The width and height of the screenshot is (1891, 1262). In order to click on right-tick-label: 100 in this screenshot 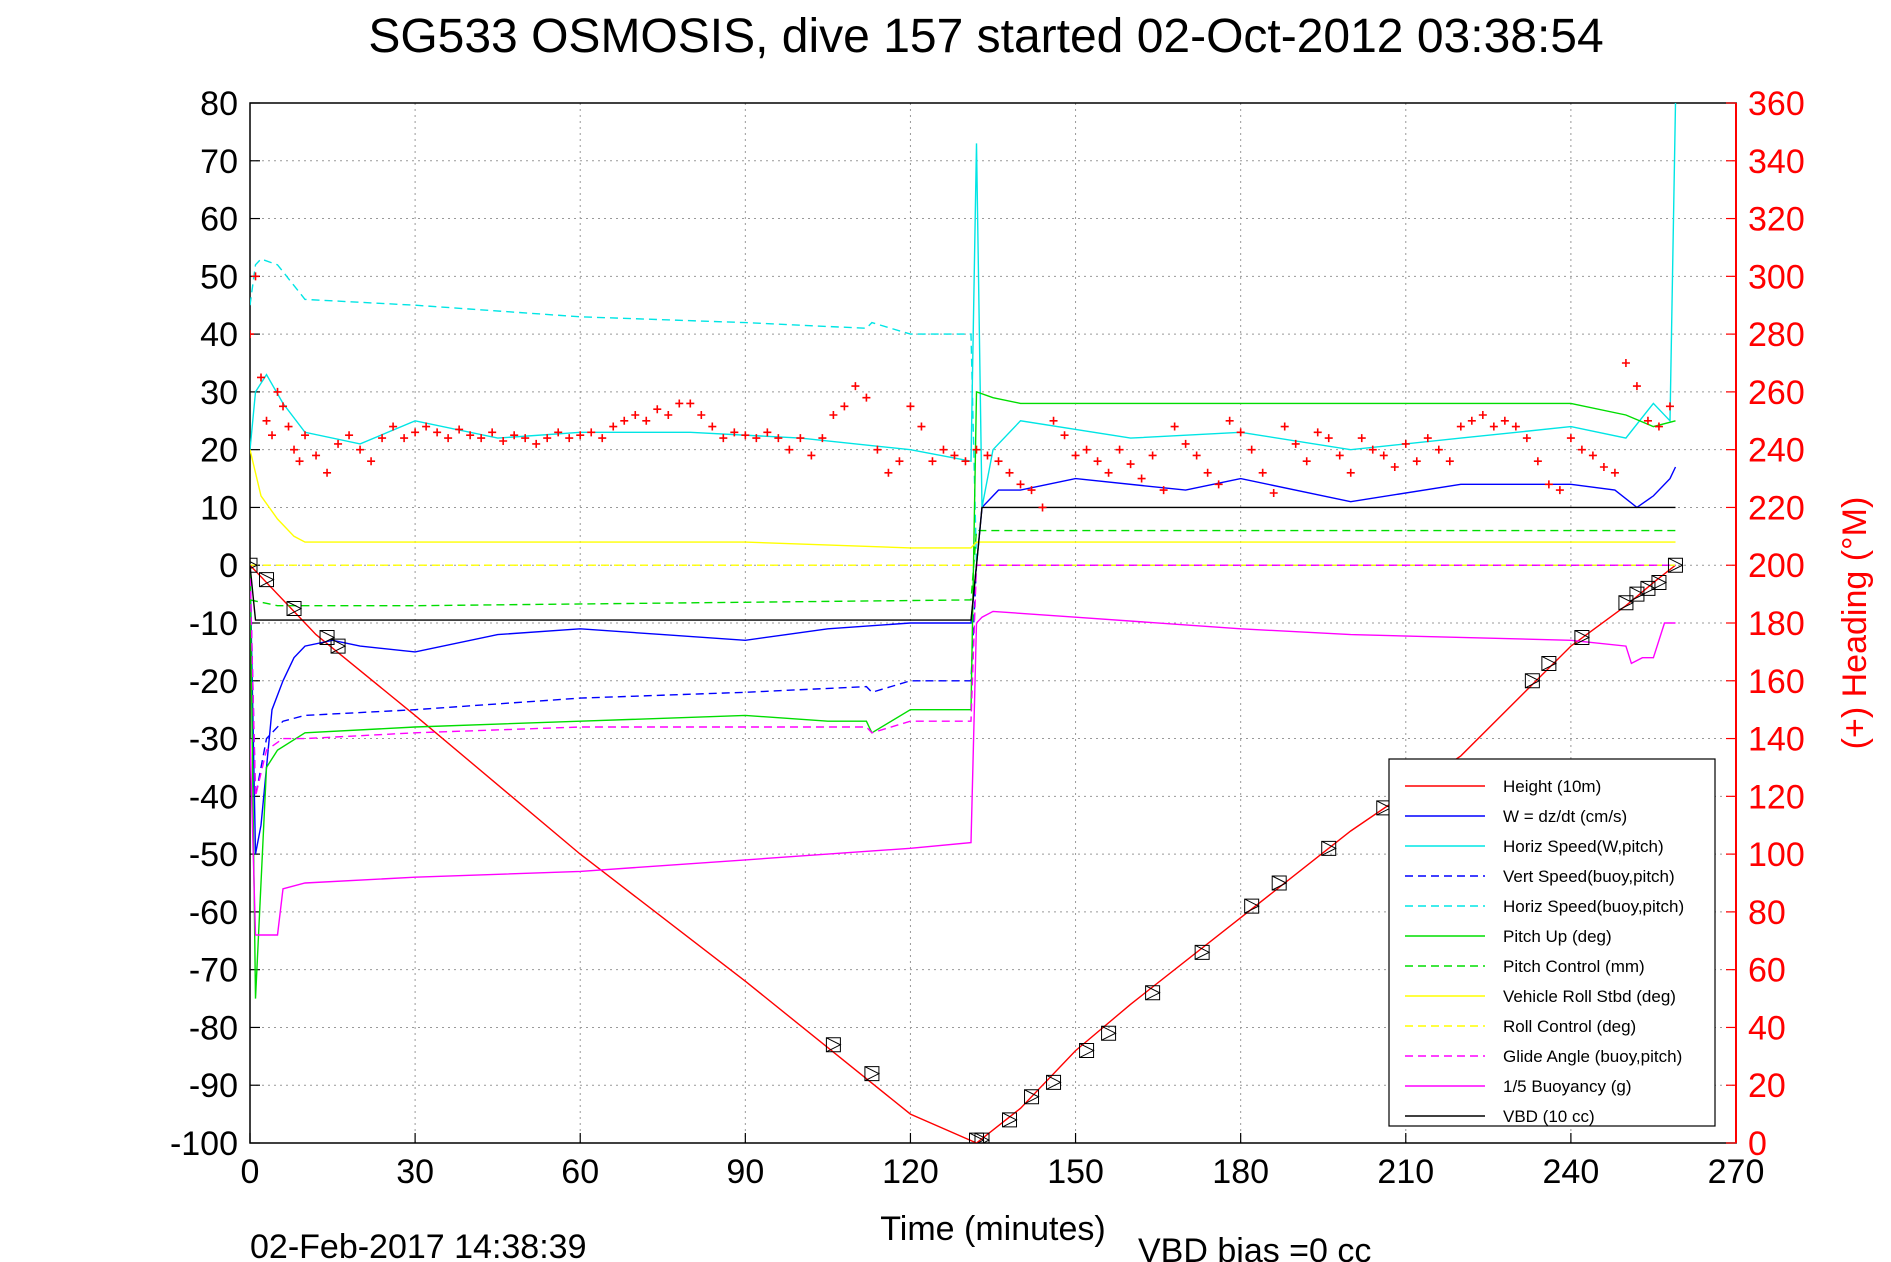, I will do `click(1776, 855)`.